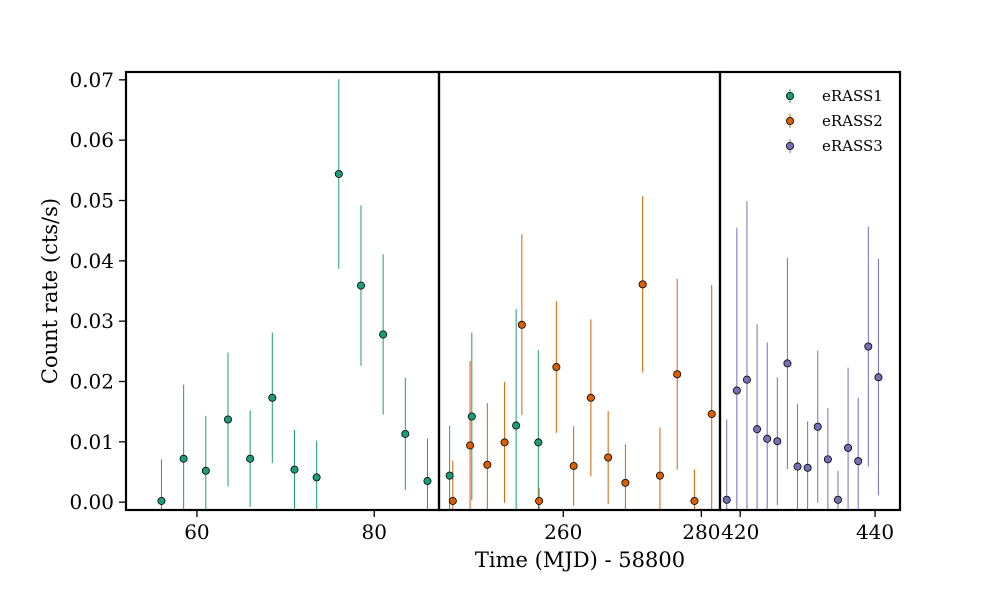  What do you see at coordinates (91, 261) in the screenshot?
I see `y-tick-label: 0.04` at bounding box center [91, 261].